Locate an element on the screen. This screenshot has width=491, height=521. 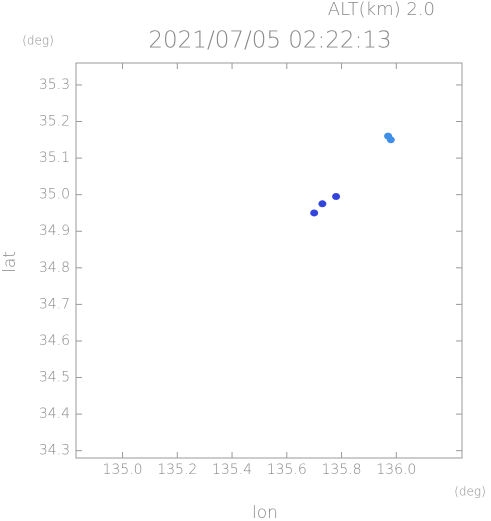
y-tick-label: 34.5 is located at coordinates (54, 378).